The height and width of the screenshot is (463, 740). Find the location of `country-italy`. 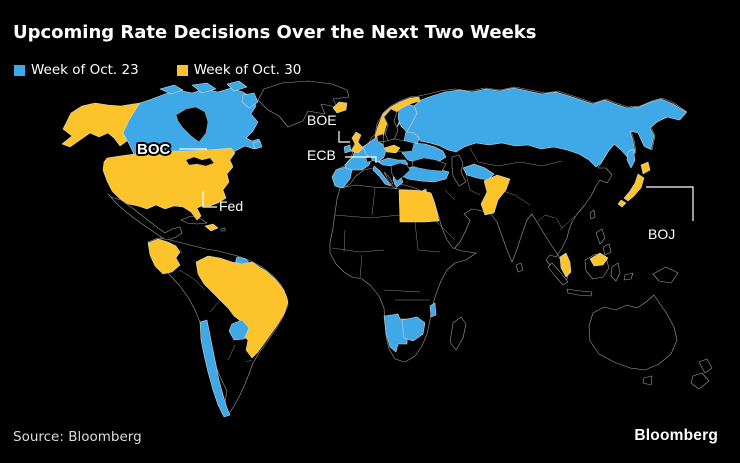

country-italy is located at coordinates (382, 176).